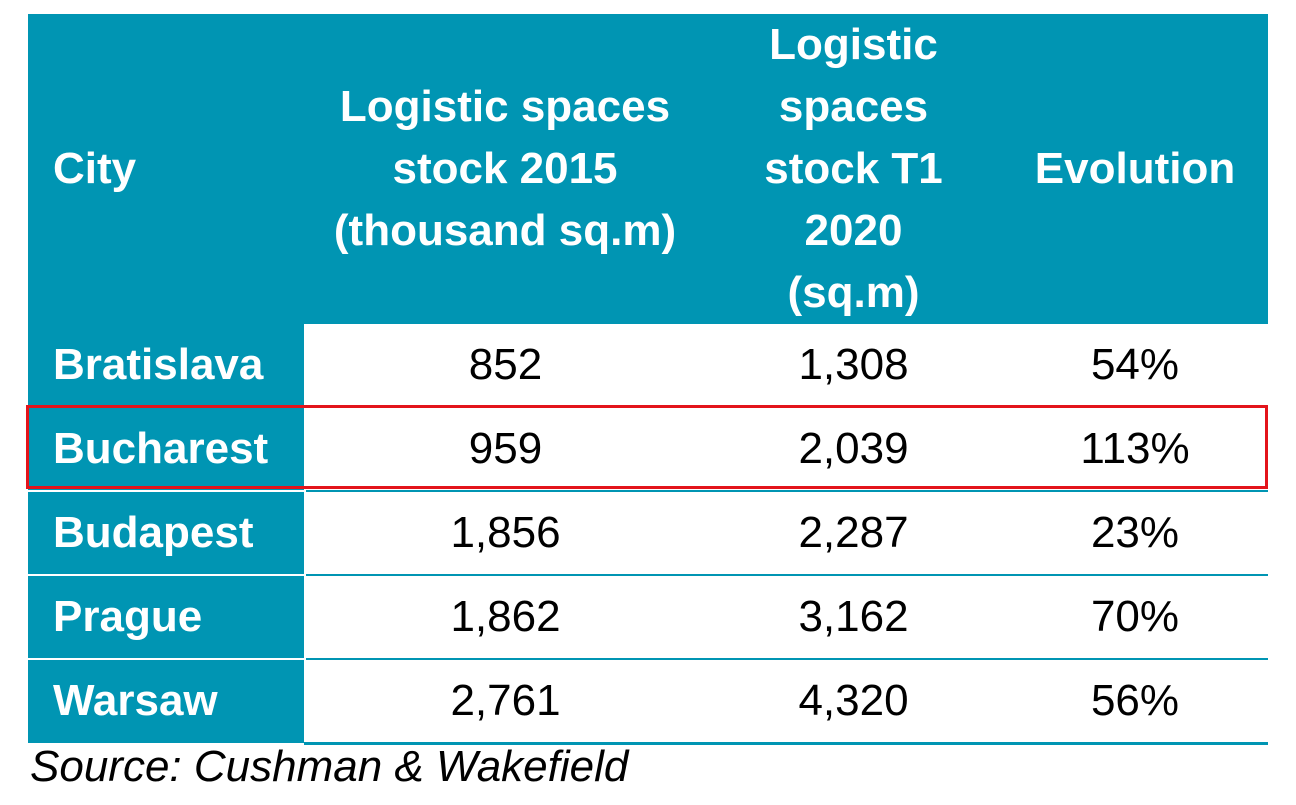 Image resolution: width=1296 pixels, height=805 pixels. I want to click on stock-2015-cell: 1,856, so click(505, 533).